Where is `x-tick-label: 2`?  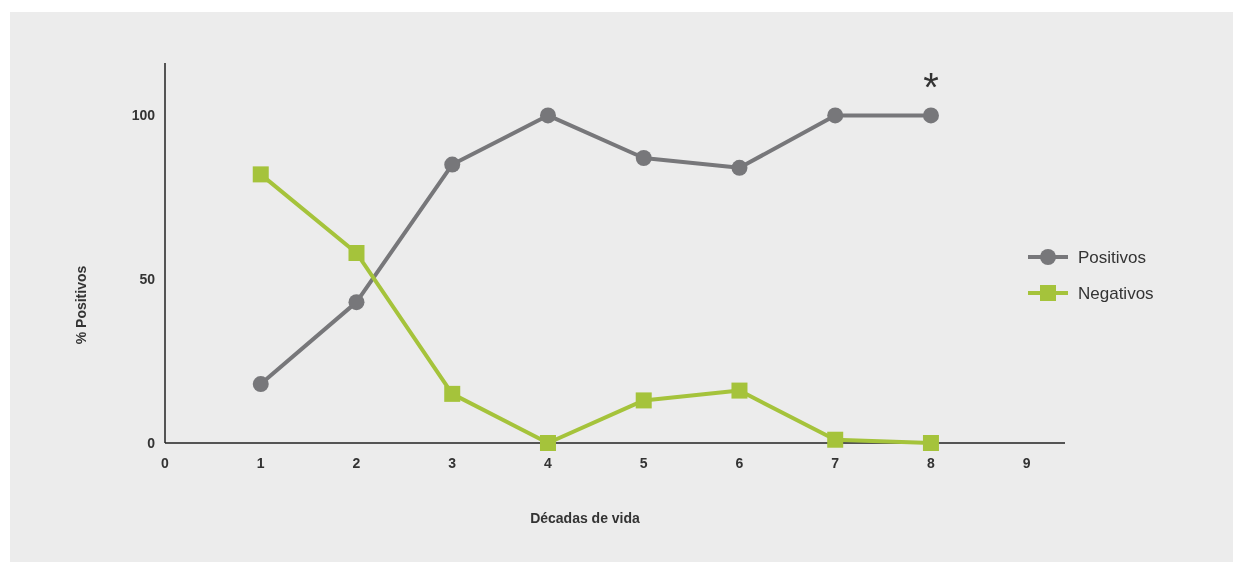
x-tick-label: 2 is located at coordinates (356, 463).